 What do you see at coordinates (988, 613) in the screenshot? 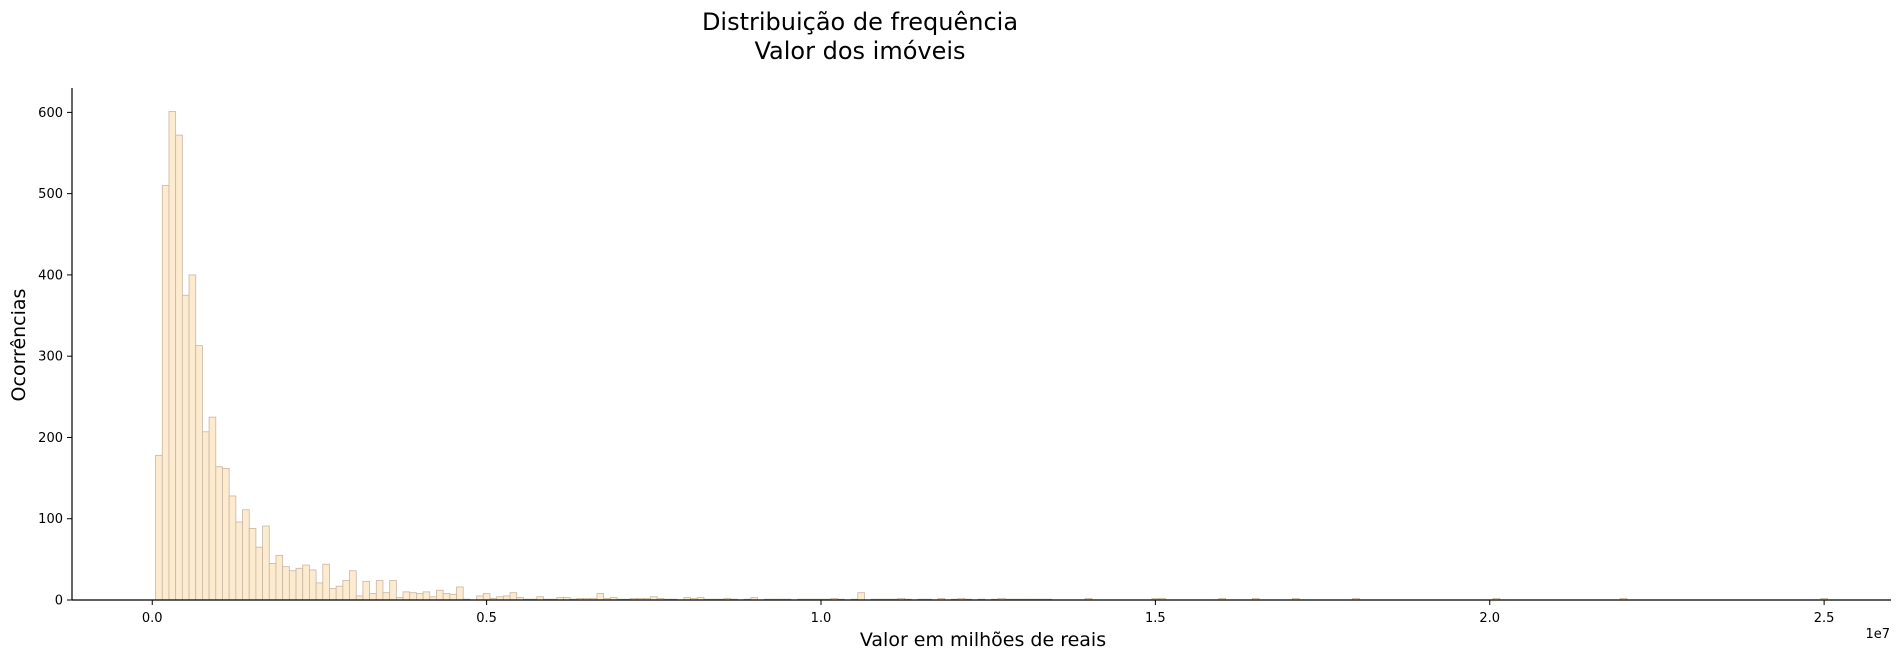
I see `x-axis-ticks: 0.0 0.5 1.0 1.5 2.0 2.5` at bounding box center [988, 613].